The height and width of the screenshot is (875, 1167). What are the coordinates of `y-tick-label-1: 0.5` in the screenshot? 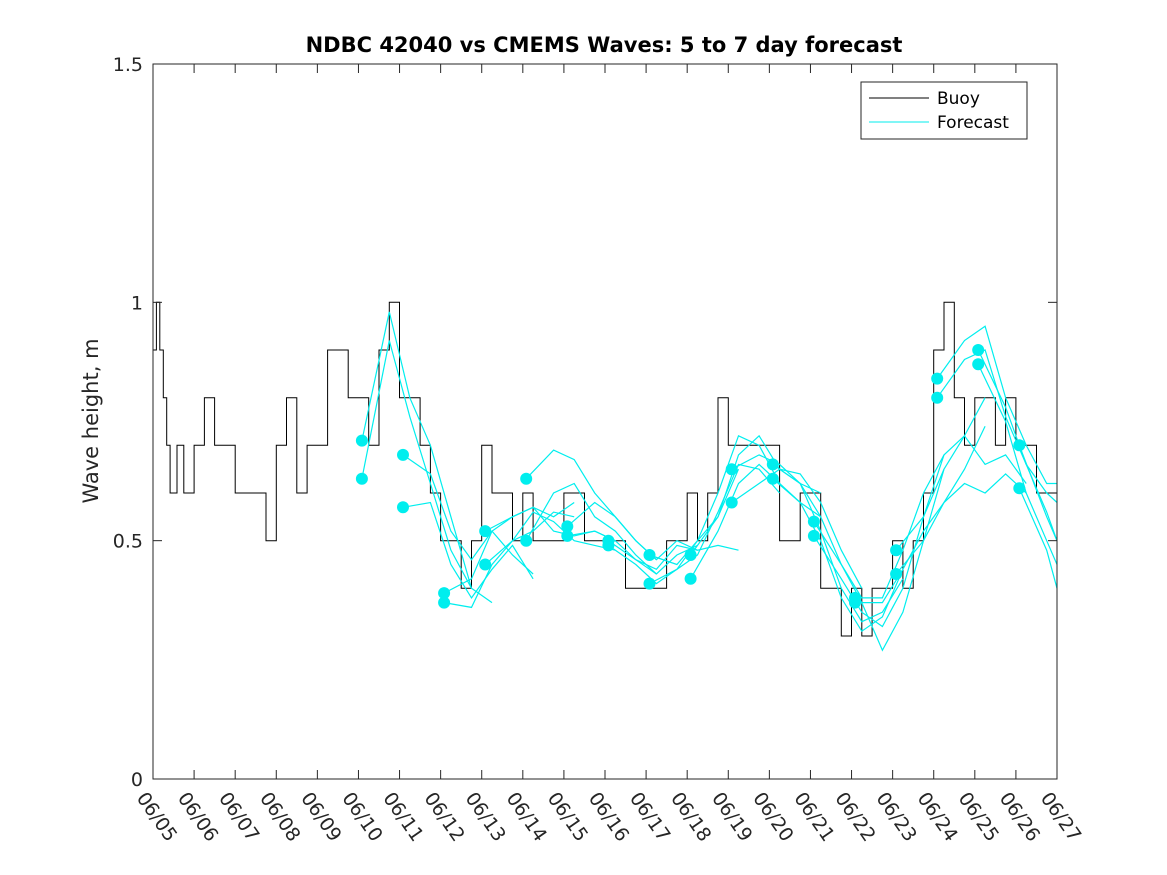 It's located at (128, 542).